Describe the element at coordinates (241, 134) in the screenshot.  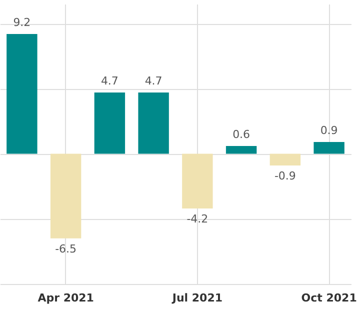
I see `data-label: 0.6` at that location.